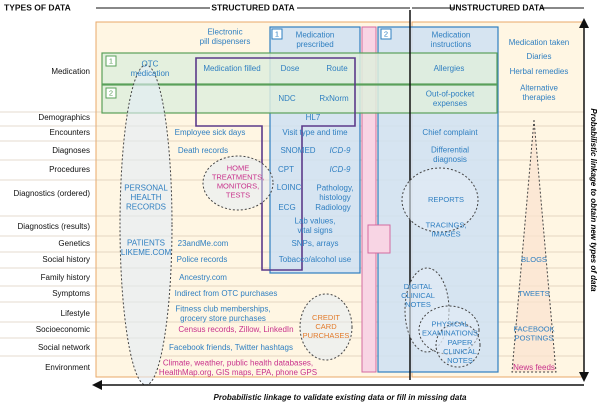 Image resolution: width=599 pixels, height=411 pixels. I want to click on personal-health-records: PERSONAL, so click(146, 188).